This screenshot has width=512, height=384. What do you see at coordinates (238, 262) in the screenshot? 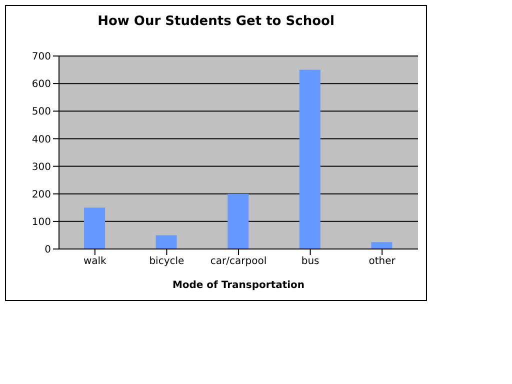
I see `x-tick-label: car/carpool` at bounding box center [238, 262].